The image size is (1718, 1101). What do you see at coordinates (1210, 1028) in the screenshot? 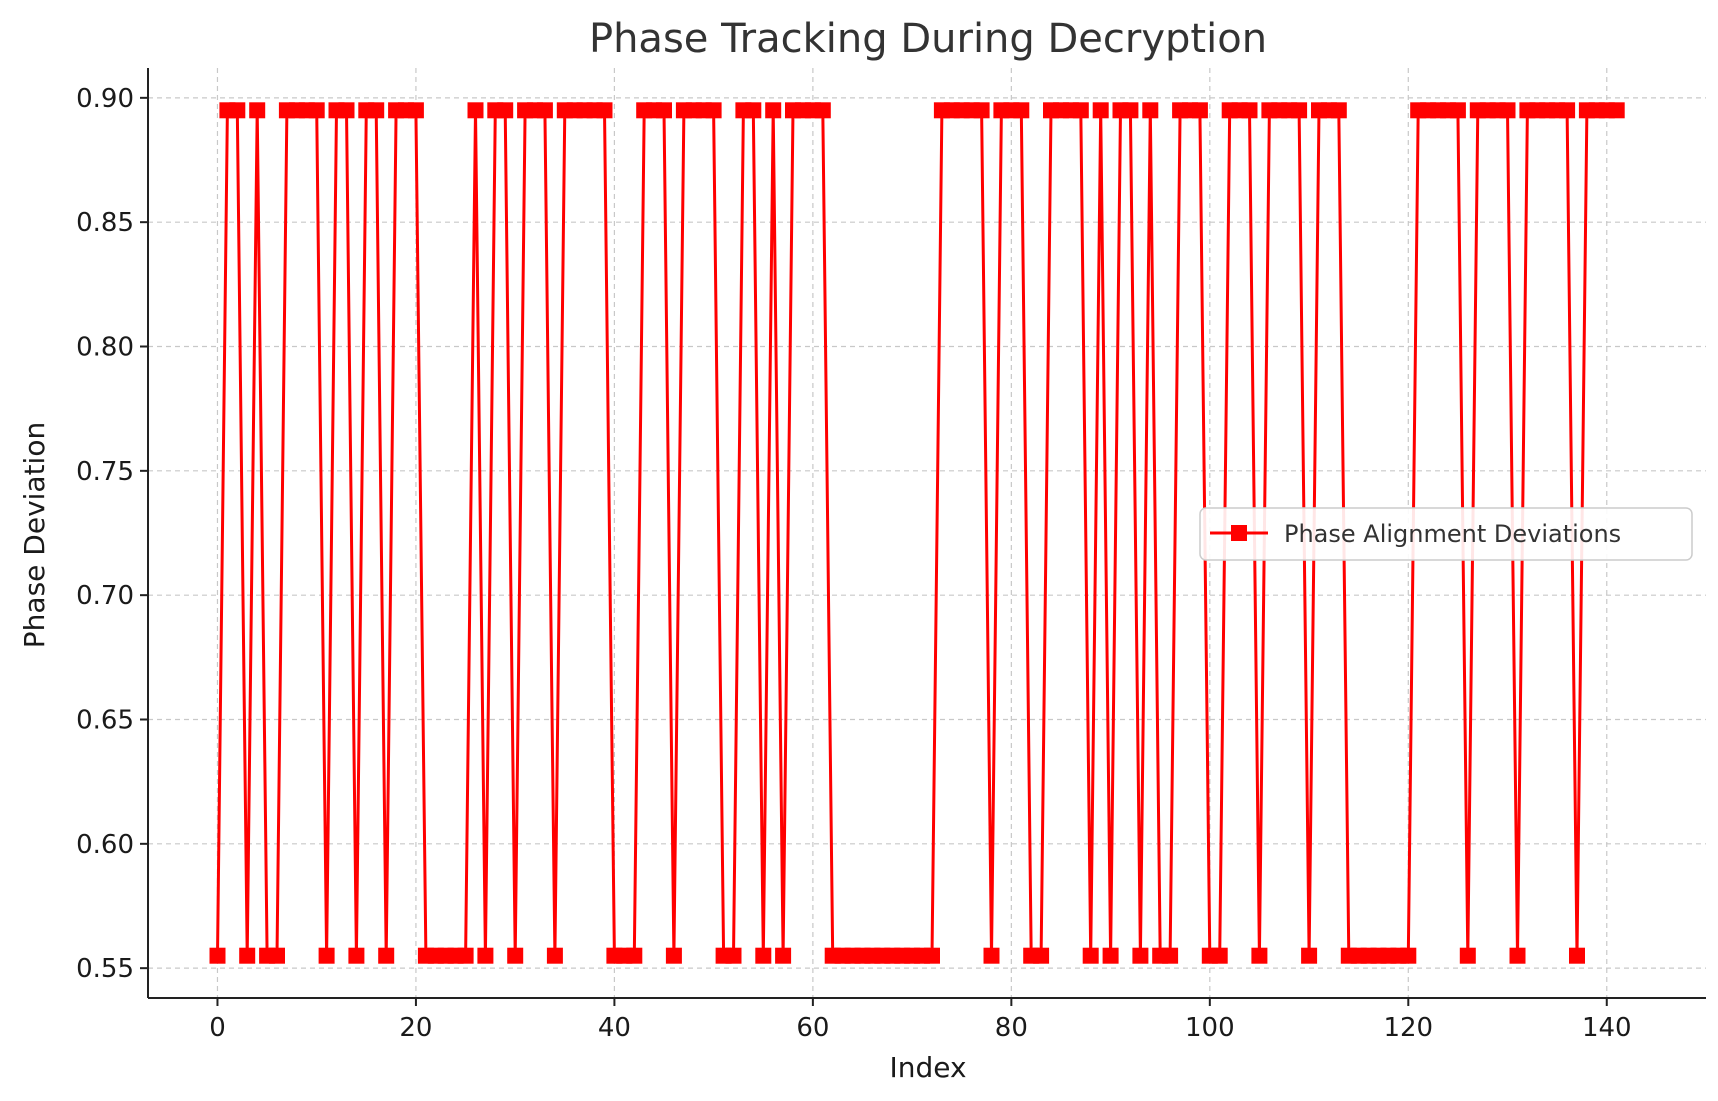
I see `x-tick-label: 100` at bounding box center [1210, 1028].